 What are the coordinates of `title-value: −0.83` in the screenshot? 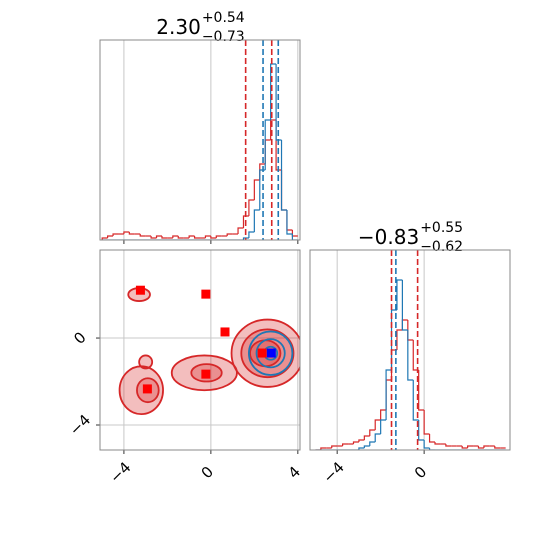 It's located at (388, 237).